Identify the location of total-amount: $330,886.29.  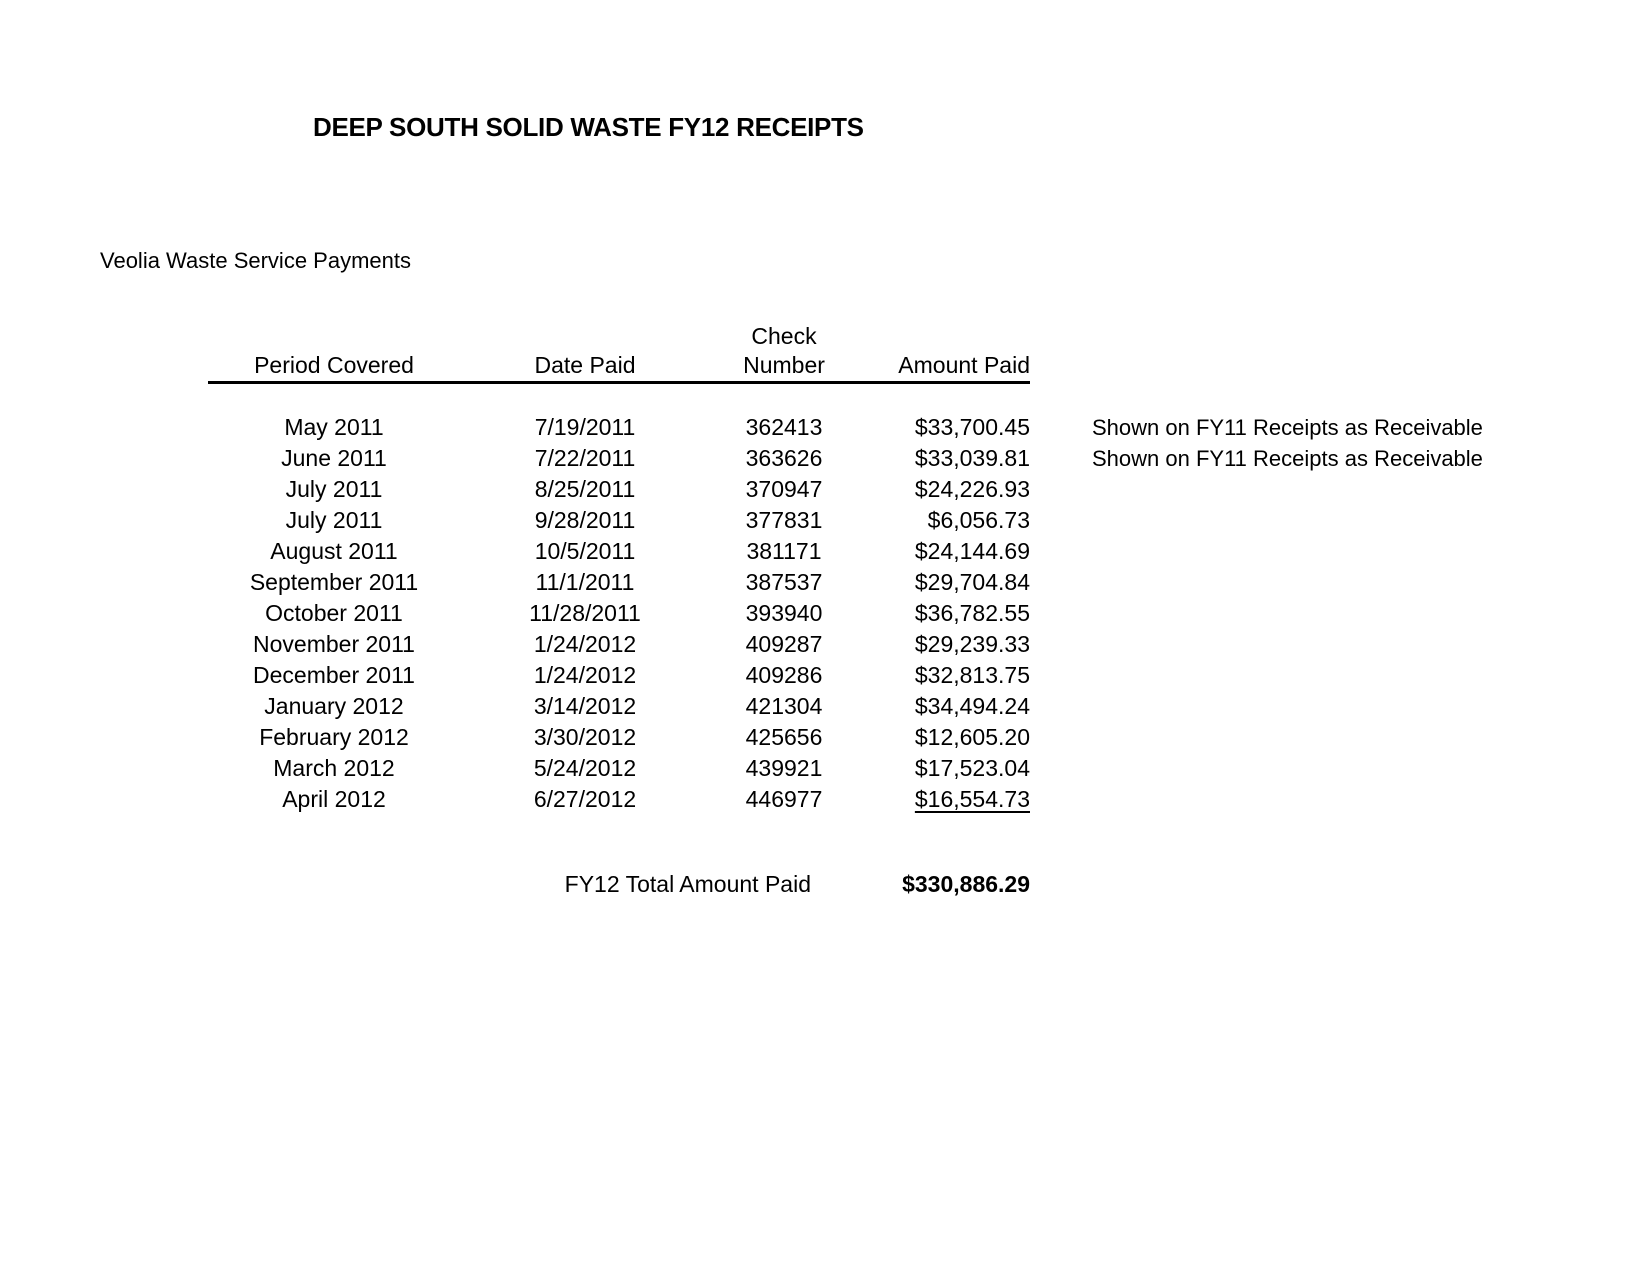
(966, 884).